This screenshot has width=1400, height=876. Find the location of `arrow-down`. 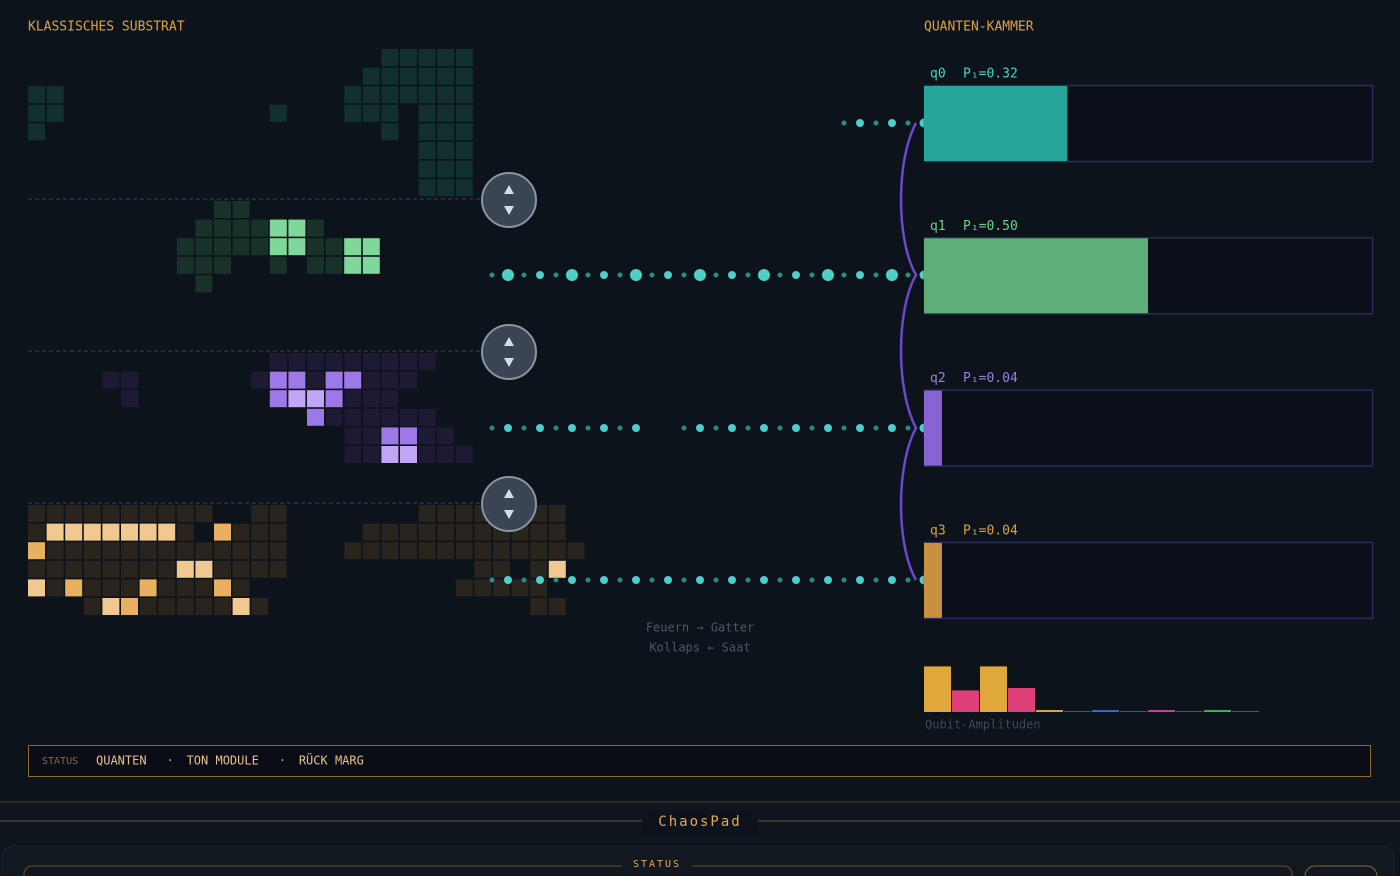

arrow-down is located at coordinates (509, 210).